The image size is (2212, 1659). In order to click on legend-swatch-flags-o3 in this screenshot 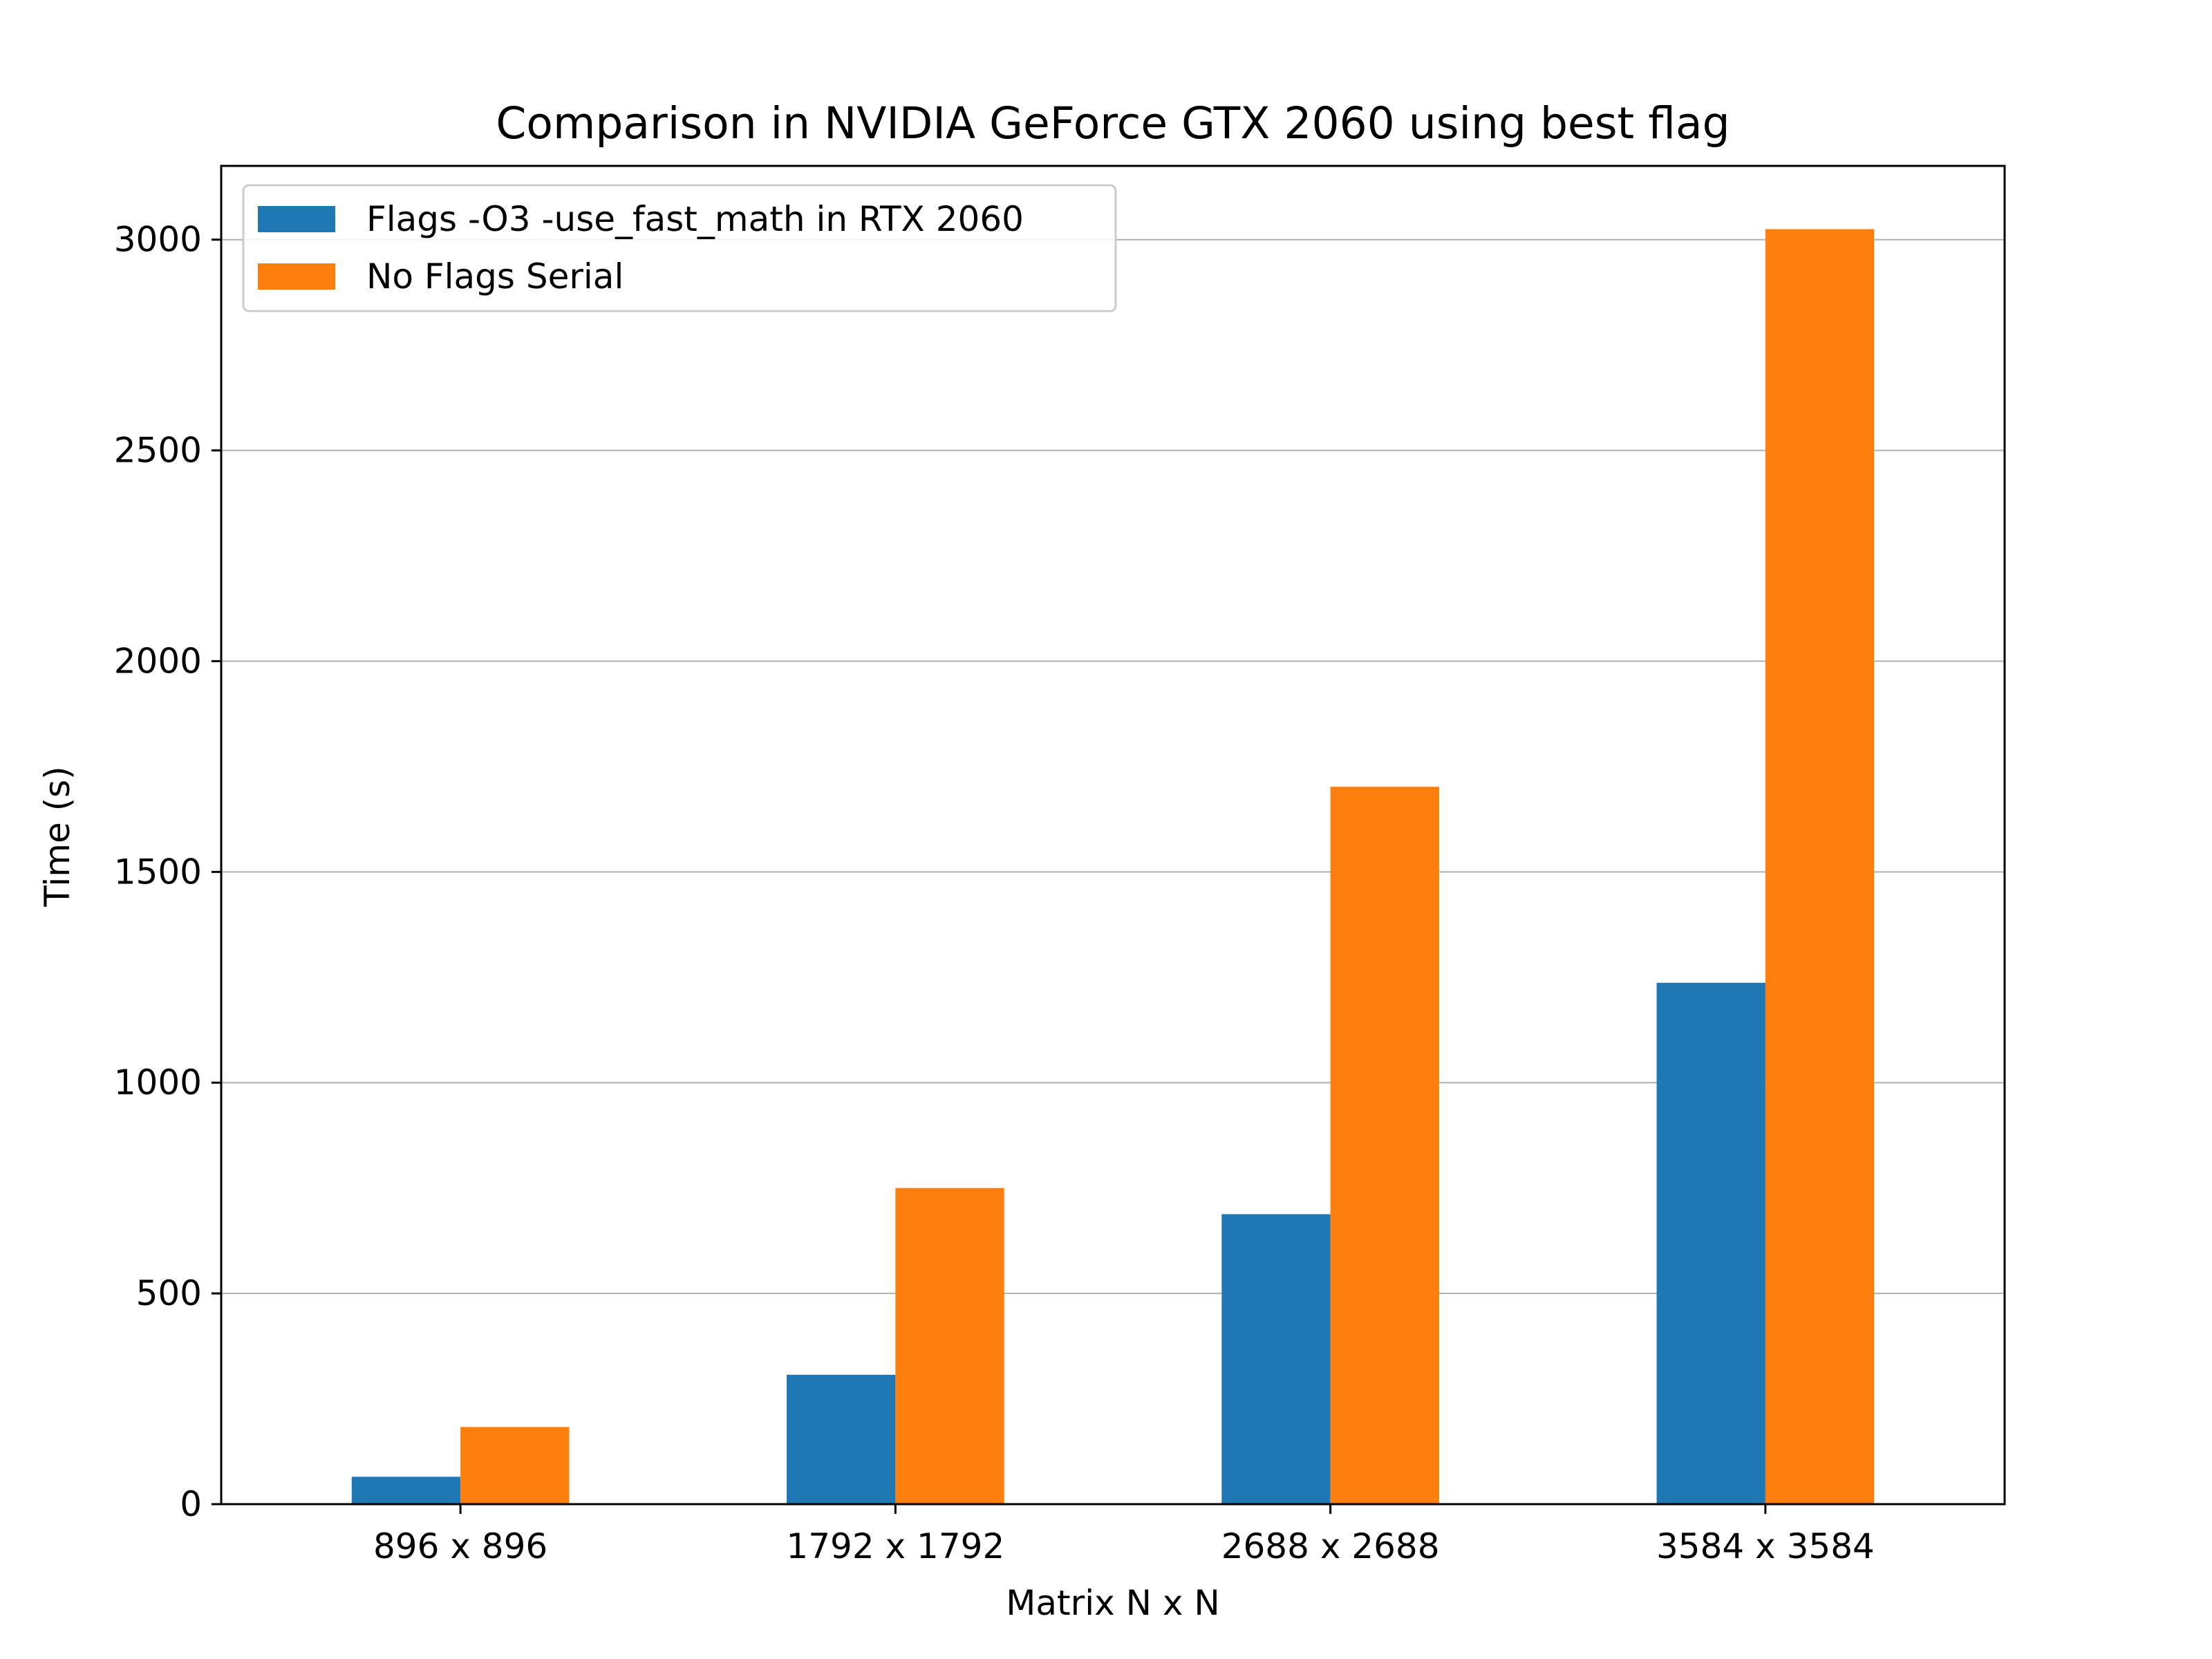, I will do `click(296, 219)`.